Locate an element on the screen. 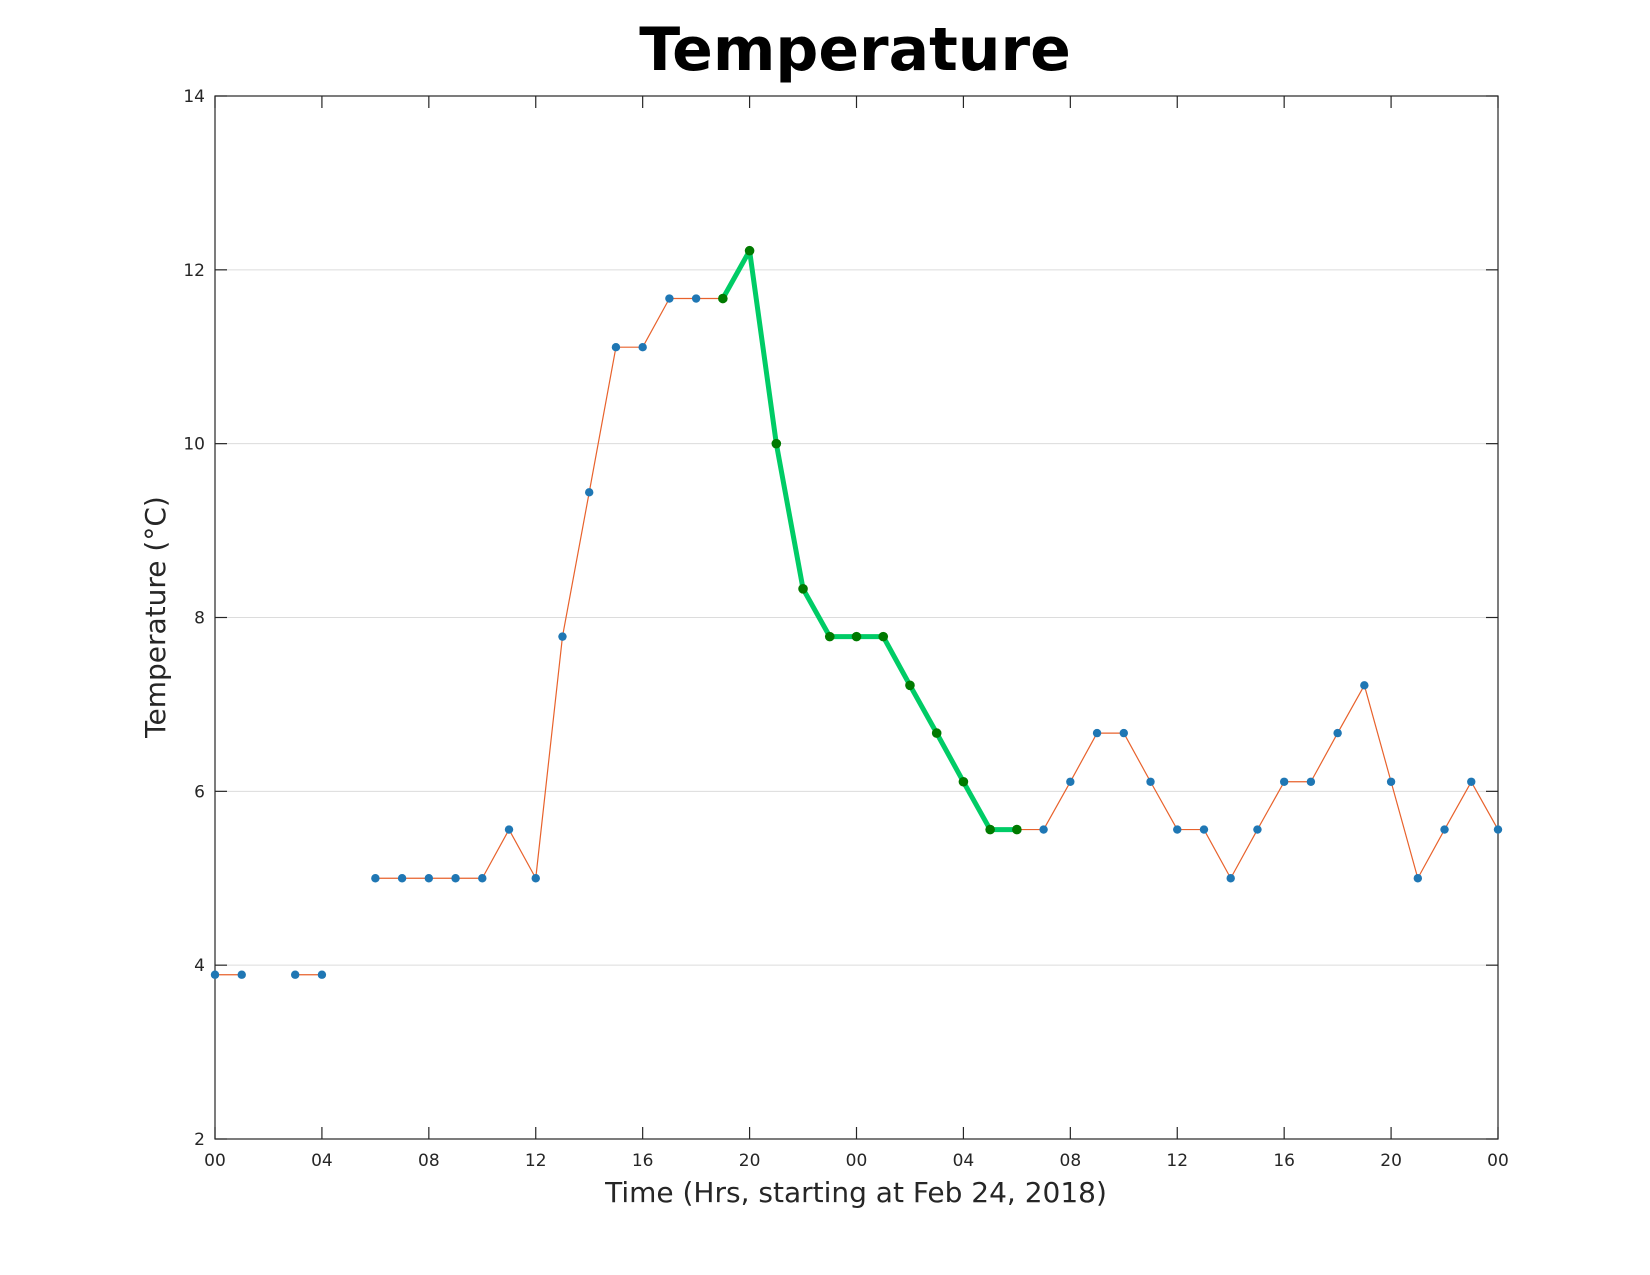 This screenshot has height=1275, width=1650. chart-title: Temperature is located at coordinates (855, 50).